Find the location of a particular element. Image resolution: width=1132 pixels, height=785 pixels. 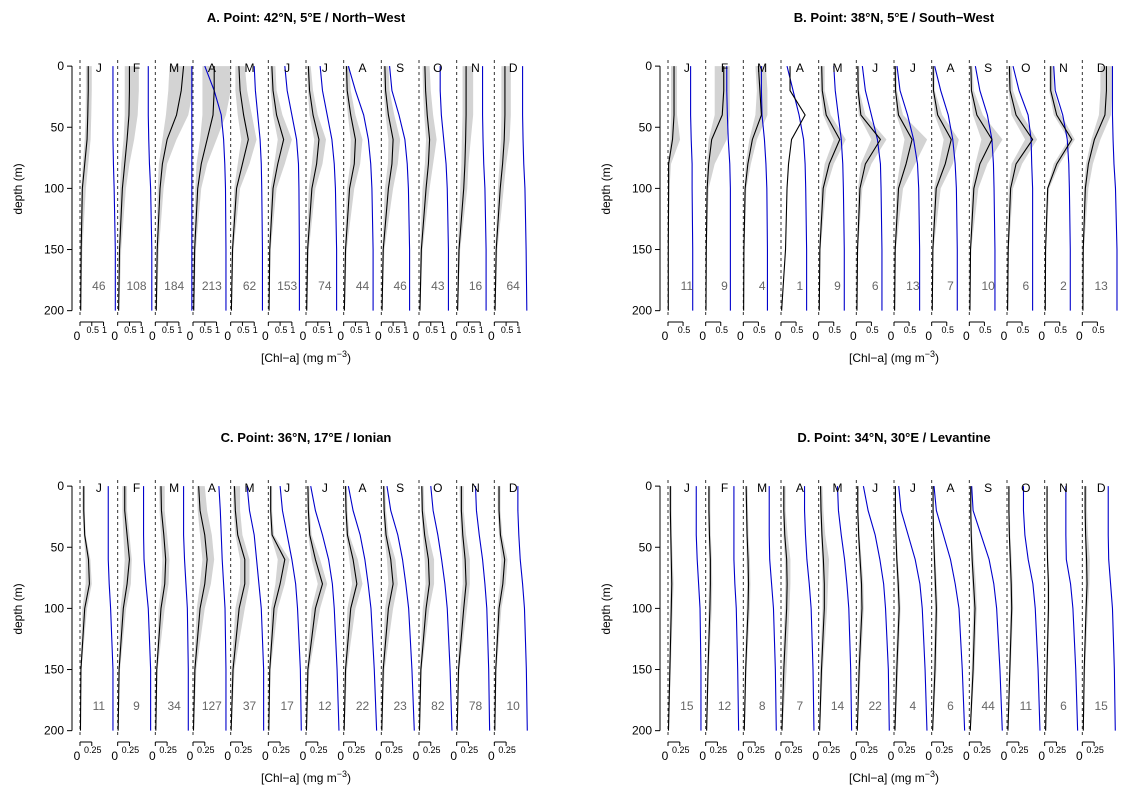

count-label: 14 is located at coordinates (838, 706).